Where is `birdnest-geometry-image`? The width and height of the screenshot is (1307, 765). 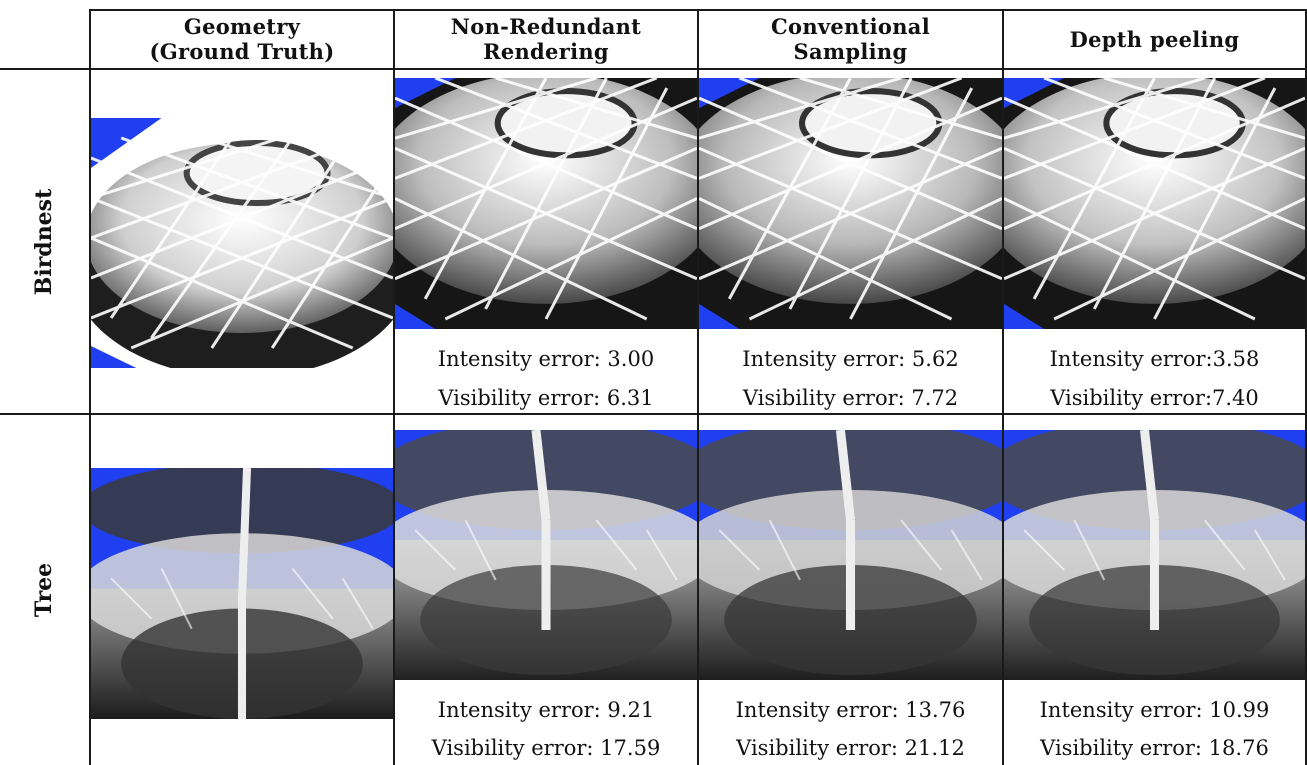 birdnest-geometry-image is located at coordinates (242, 243).